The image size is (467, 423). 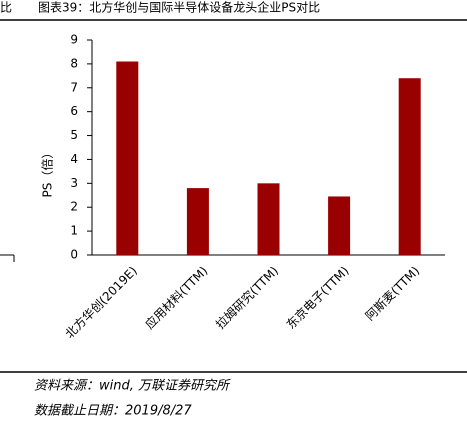 I want to click on y-tick-label: 0, so click(x=74, y=255).